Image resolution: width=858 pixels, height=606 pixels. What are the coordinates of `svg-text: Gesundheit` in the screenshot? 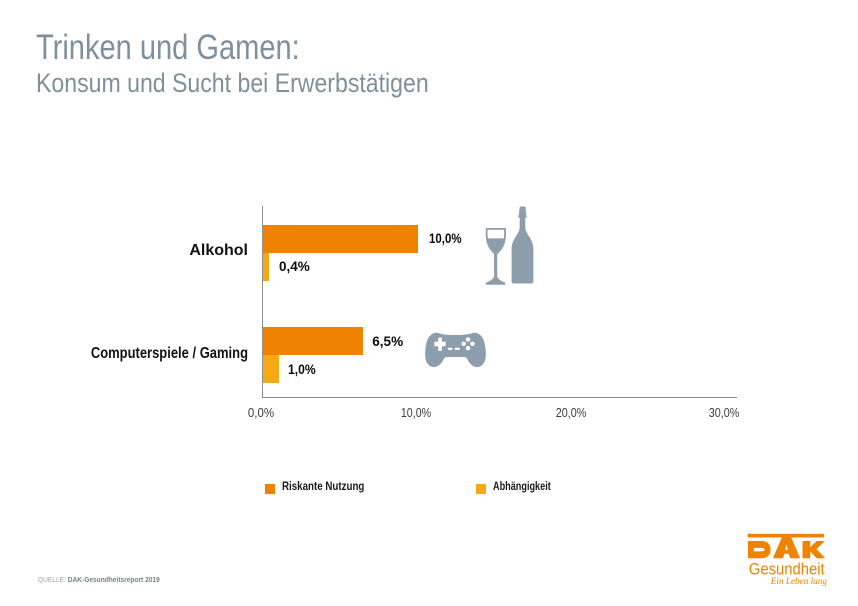 It's located at (787, 570).